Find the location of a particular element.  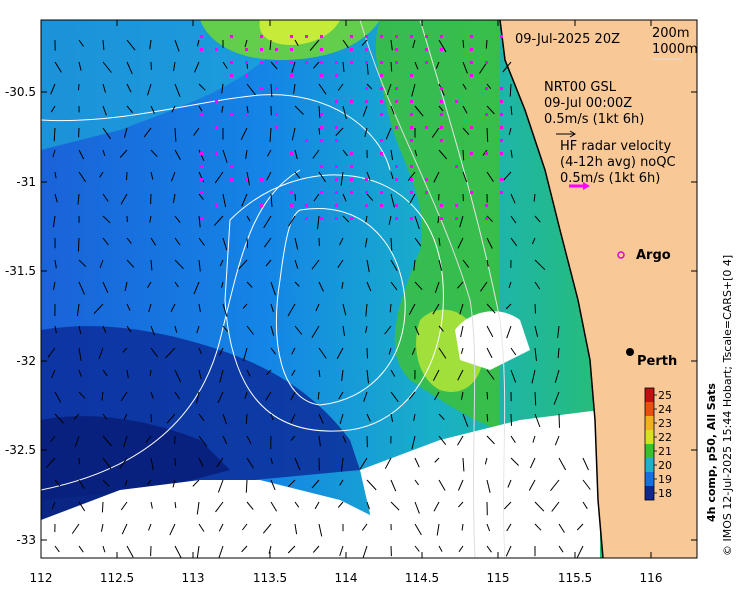

perth-marker is located at coordinates (630, 352).